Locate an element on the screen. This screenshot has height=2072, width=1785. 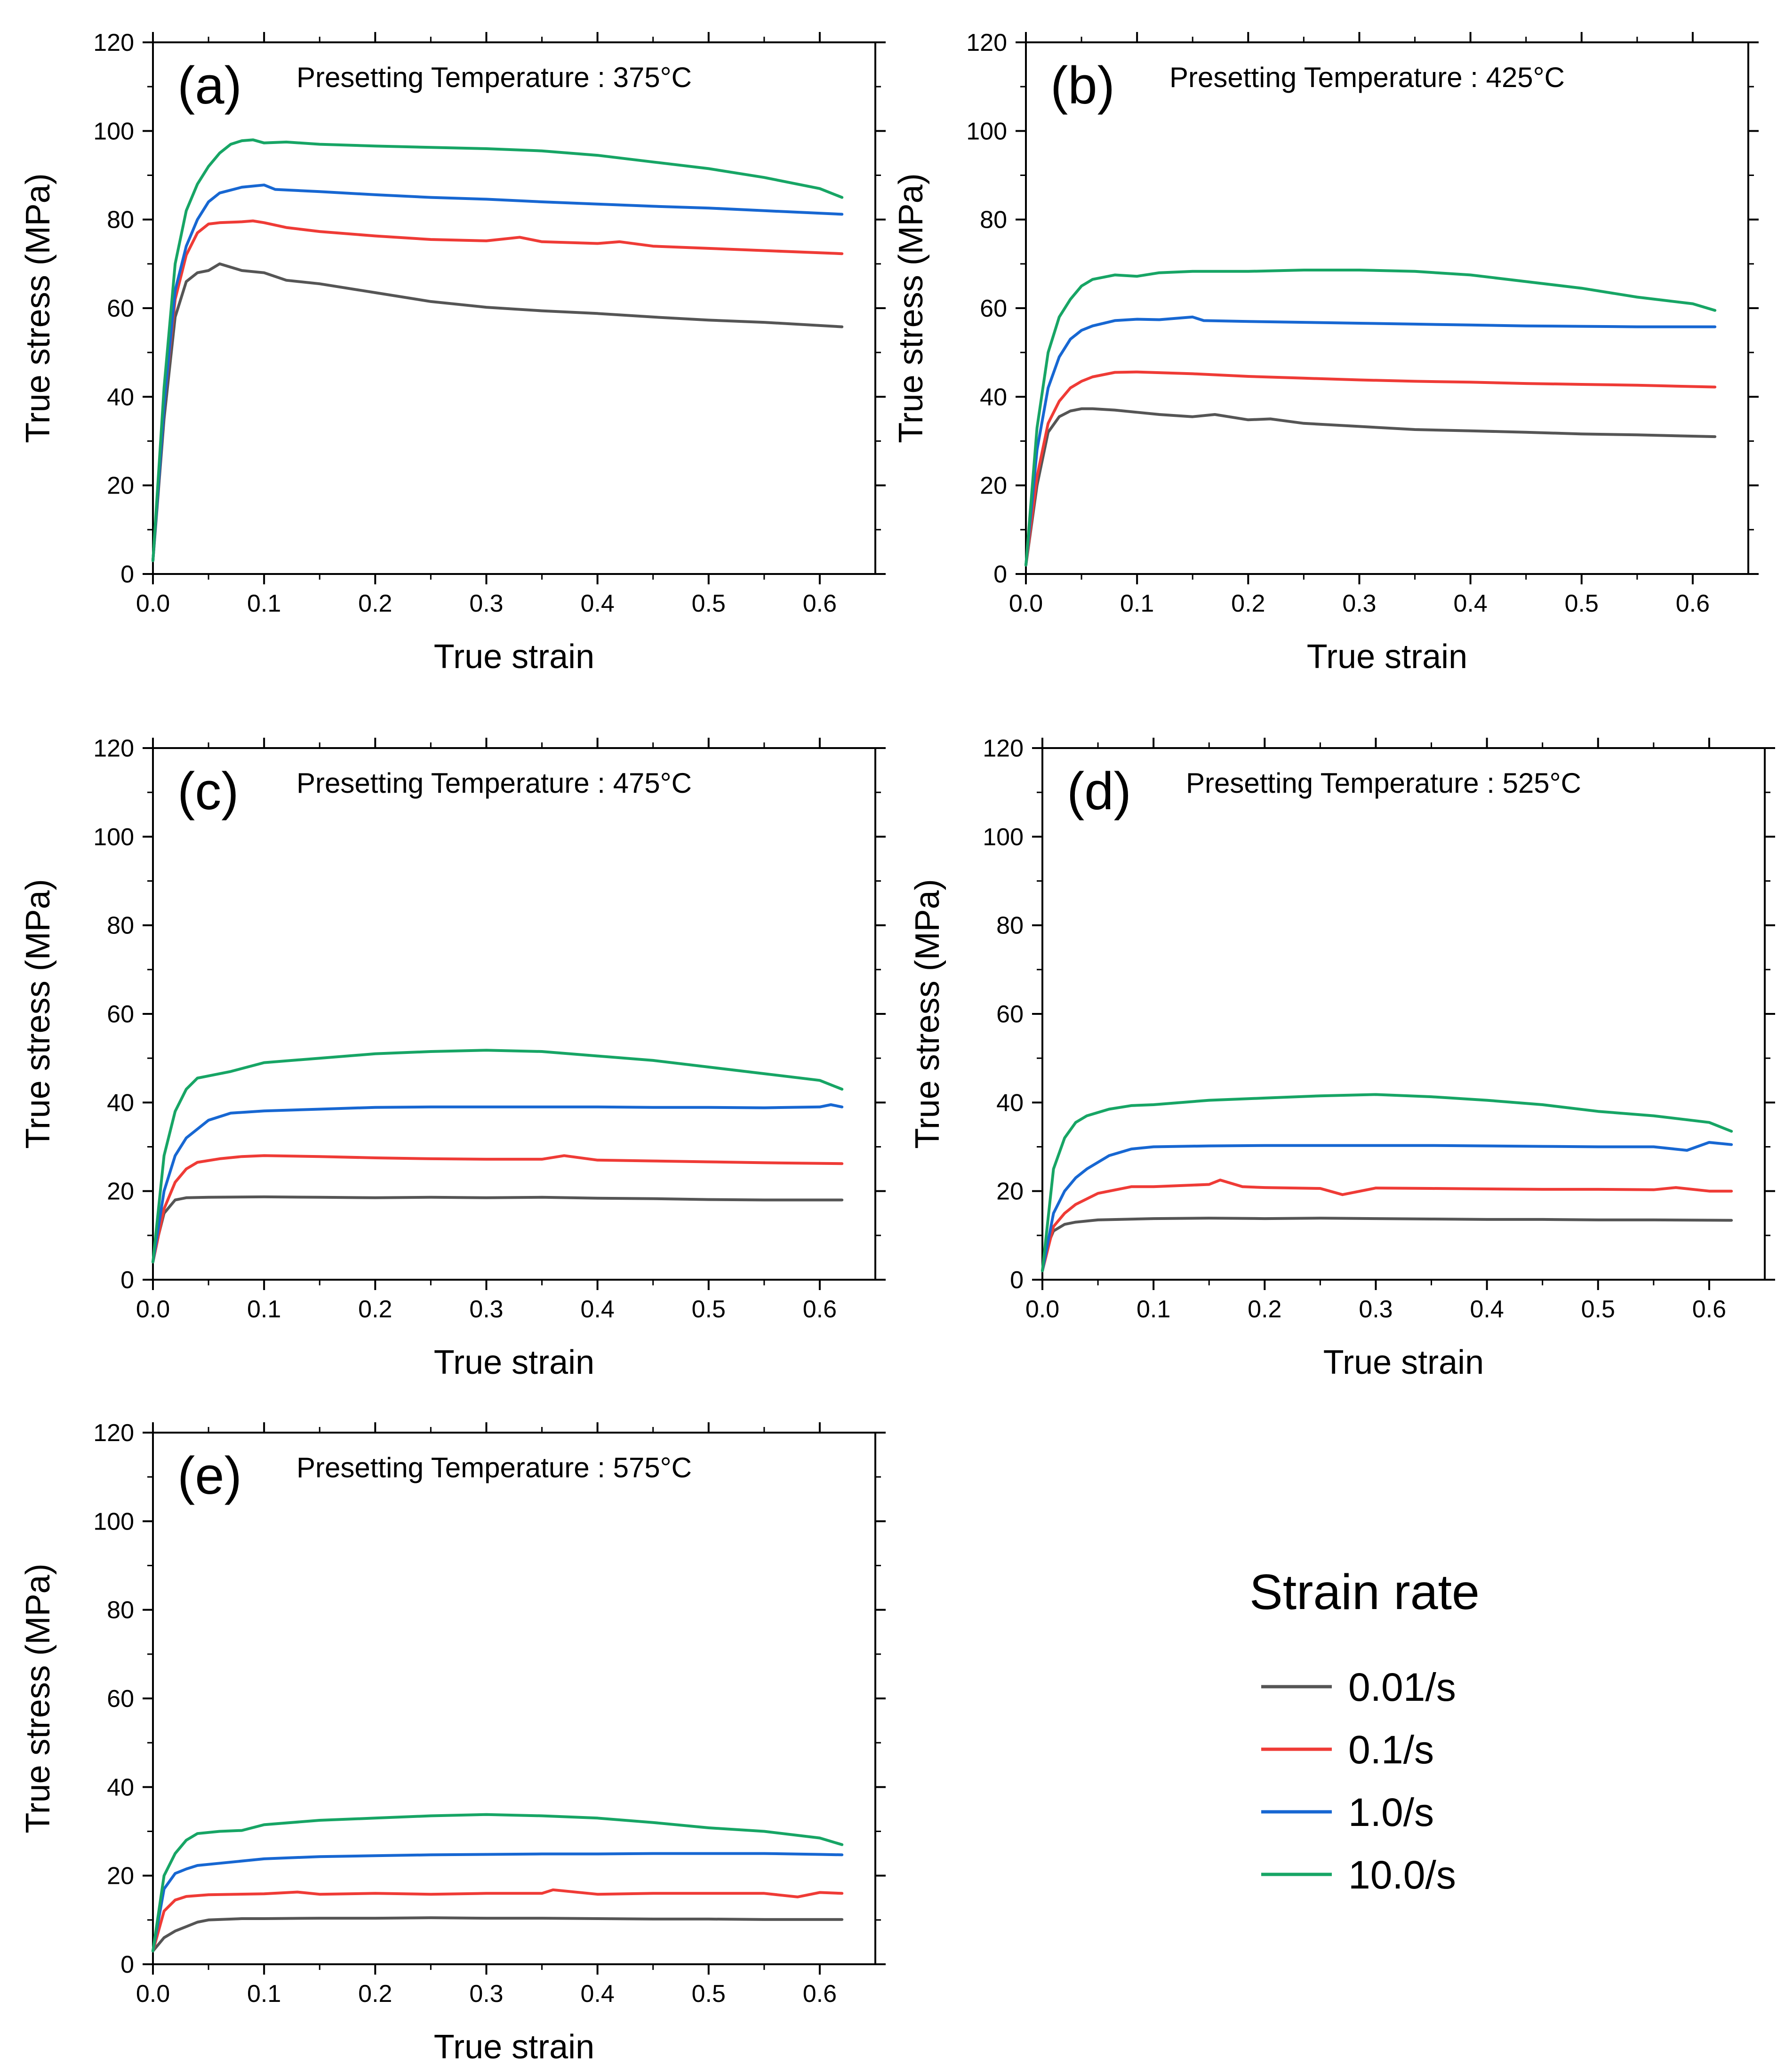
panel-letter: (a) is located at coordinates (209, 85).